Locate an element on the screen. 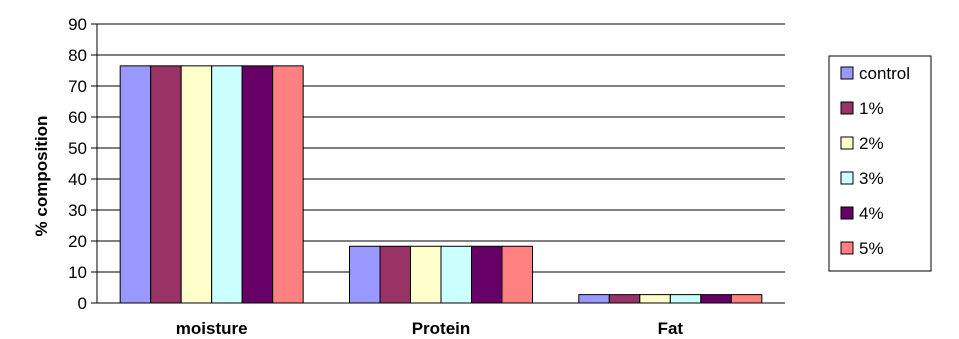 The image size is (959, 339). legend: control 1% 2% 3% 4% 5% is located at coordinates (880, 163).